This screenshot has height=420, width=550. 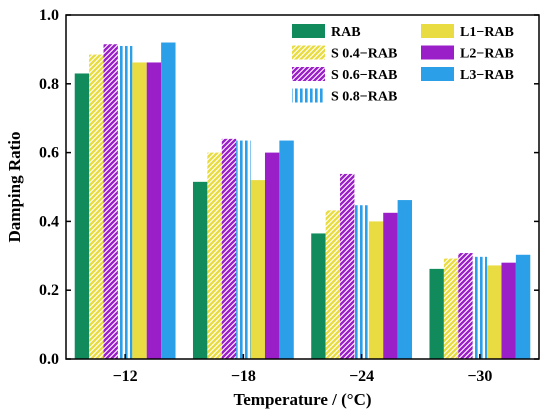 I want to click on x-tick-label: −18, so click(x=243, y=376).